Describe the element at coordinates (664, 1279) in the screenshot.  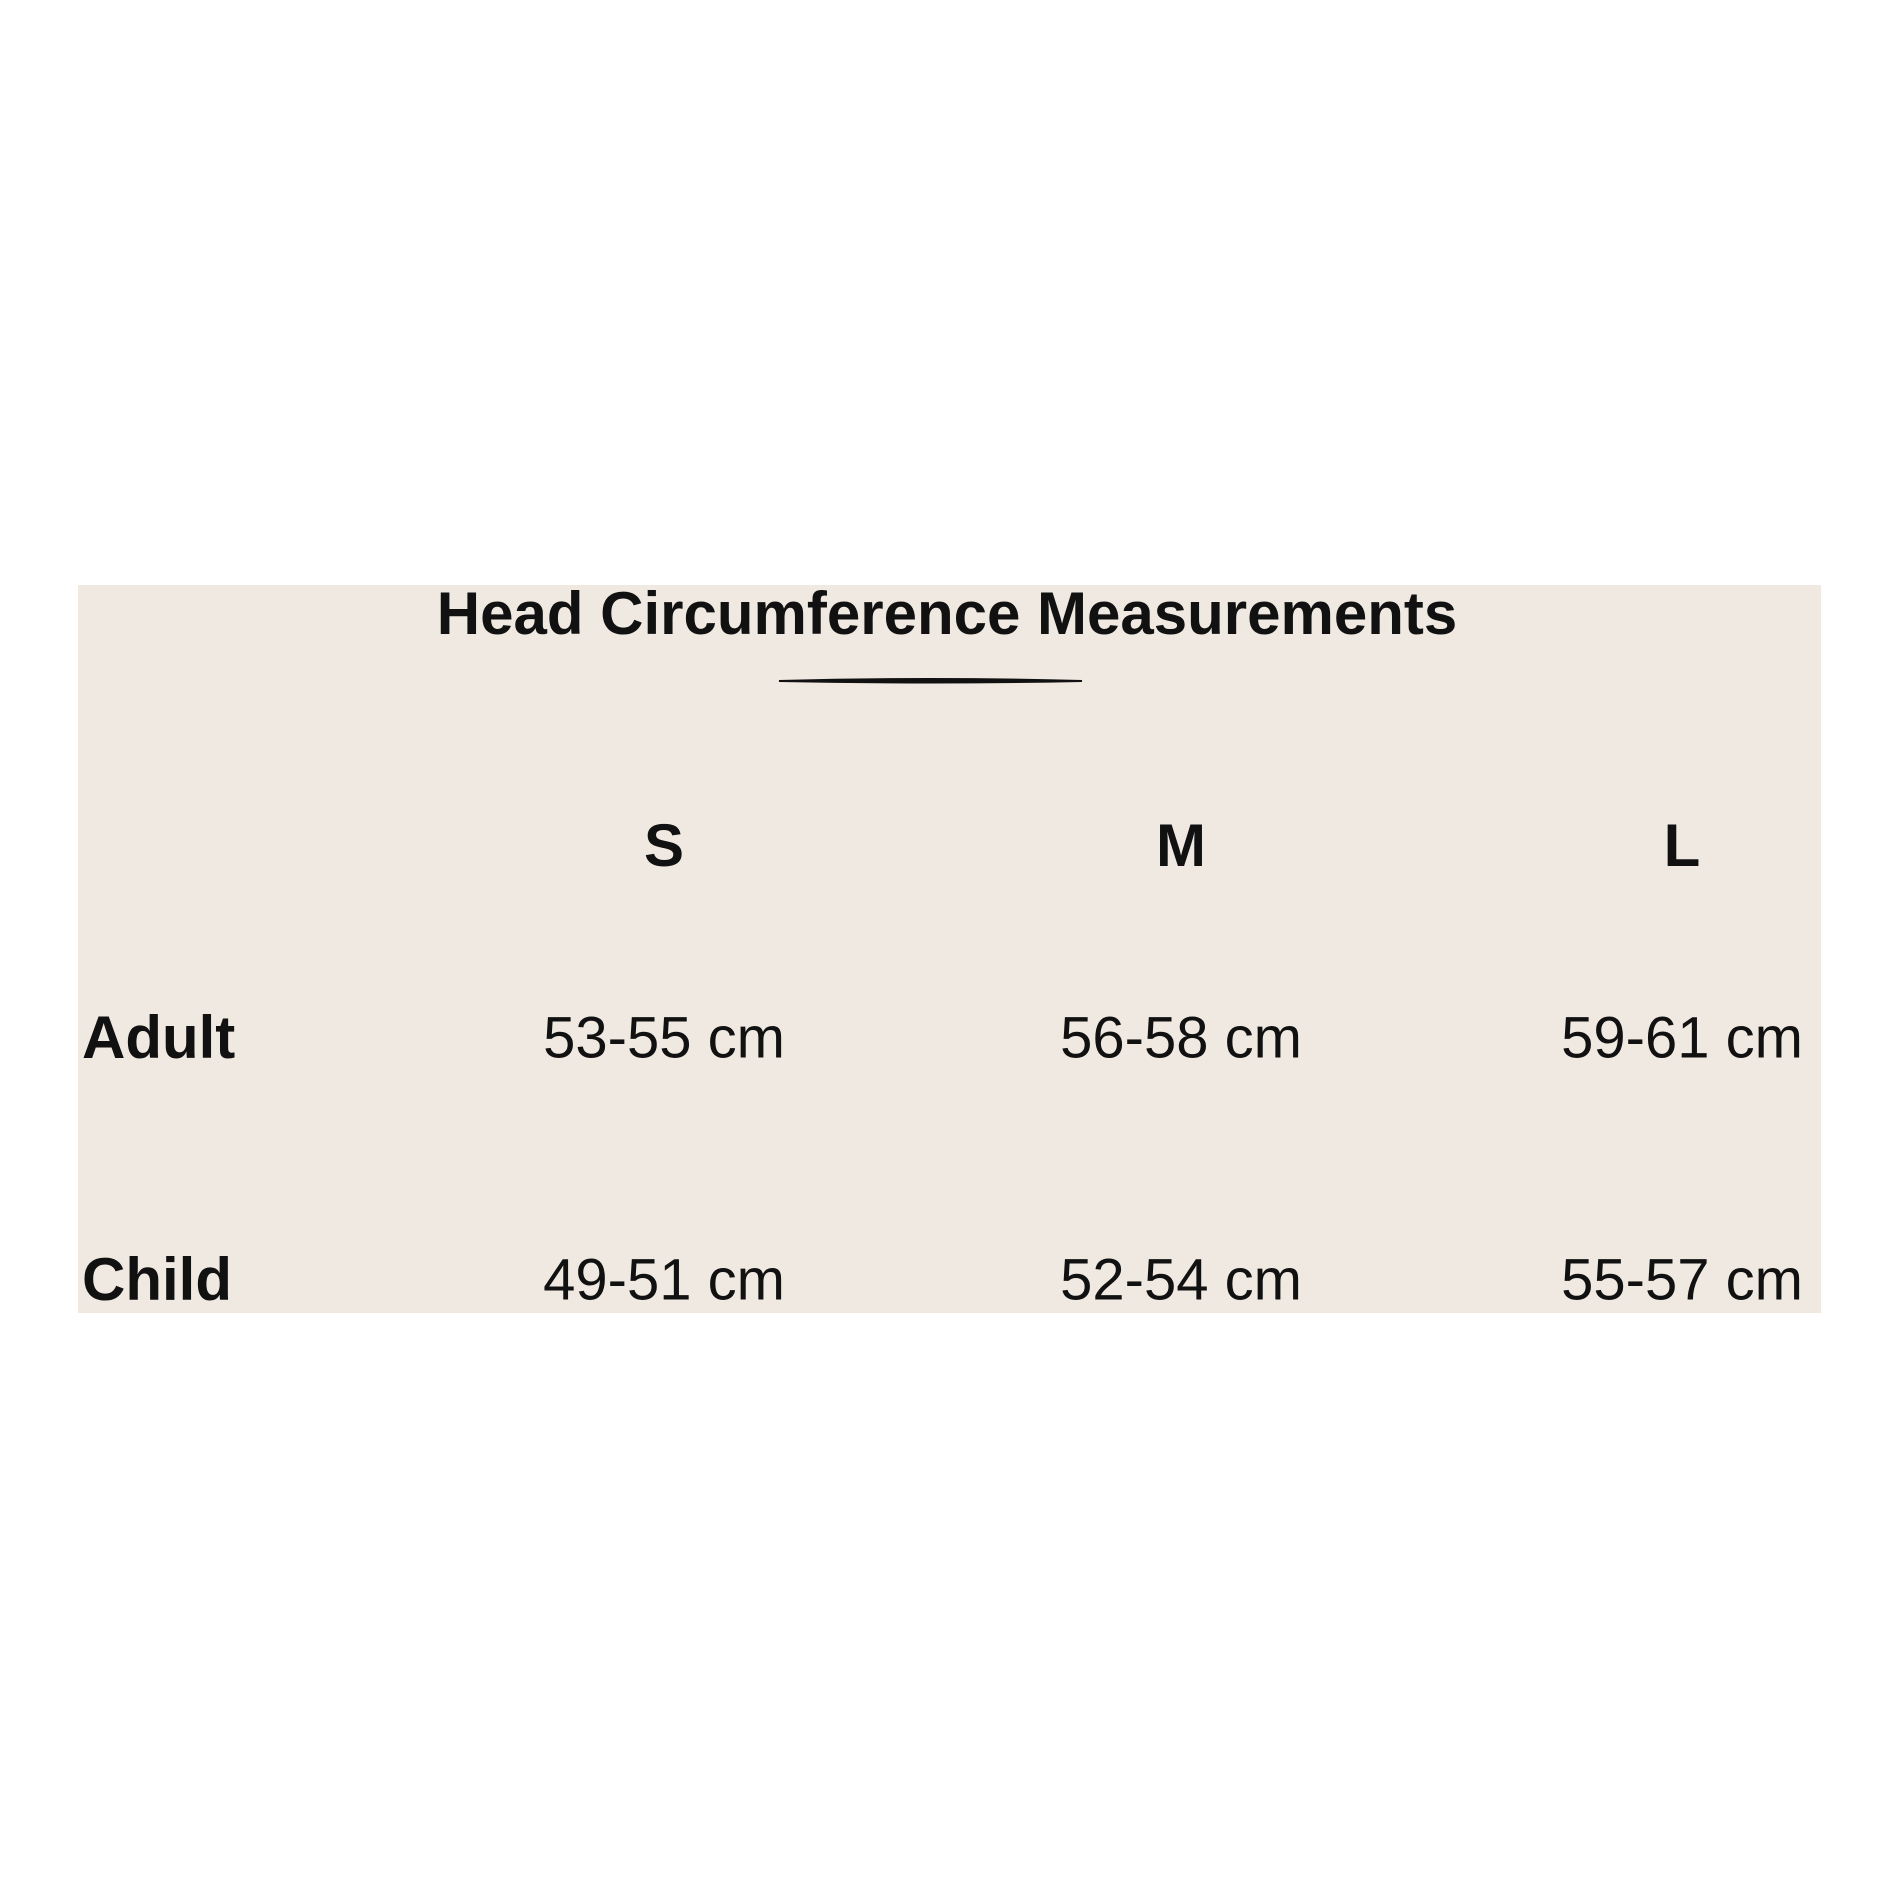
I see `cell: 49-51 cm` at that location.